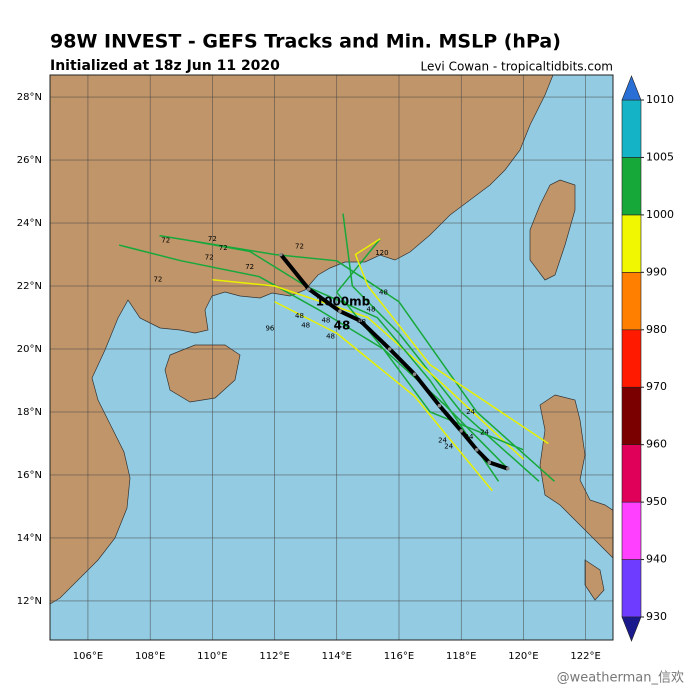 This screenshot has width=690, height=694. Describe the element at coordinates (342, 326) in the screenshot. I see `hour-annotation: 48` at that location.